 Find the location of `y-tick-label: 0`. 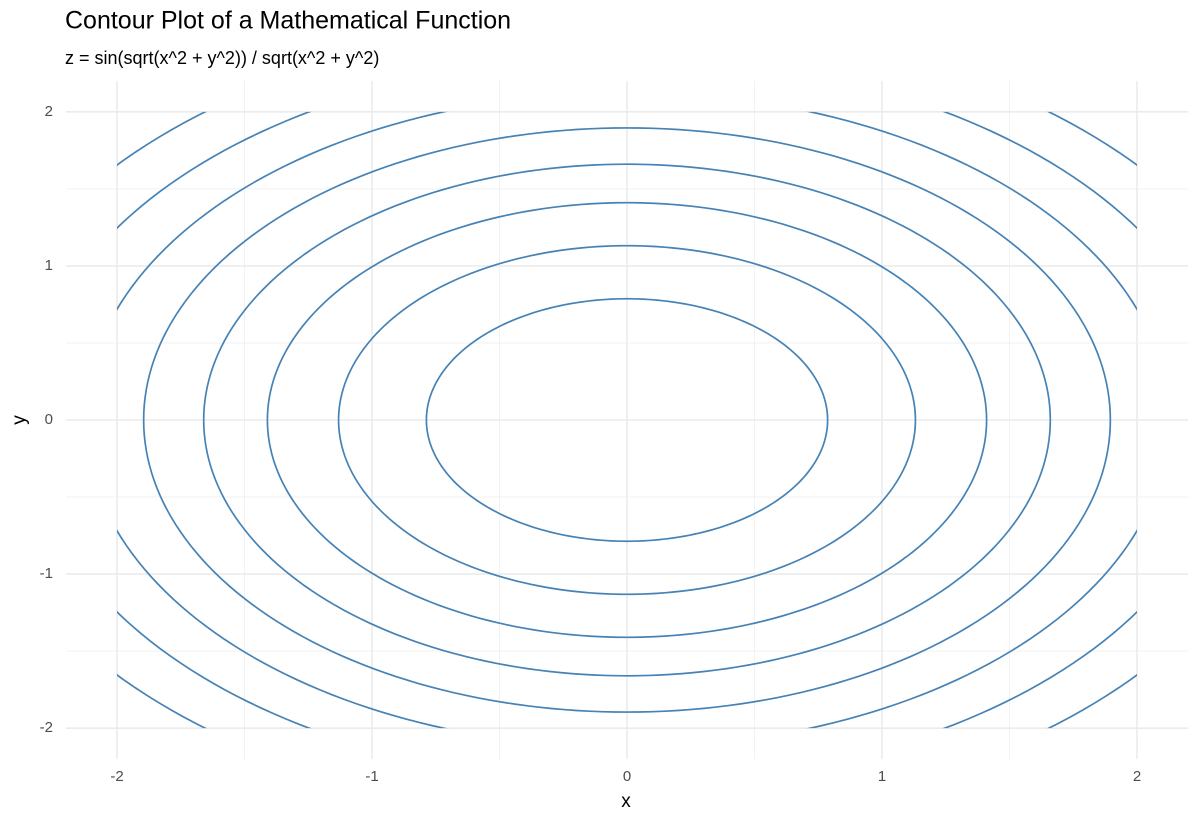

y-tick-label: 0 is located at coordinates (49, 419).